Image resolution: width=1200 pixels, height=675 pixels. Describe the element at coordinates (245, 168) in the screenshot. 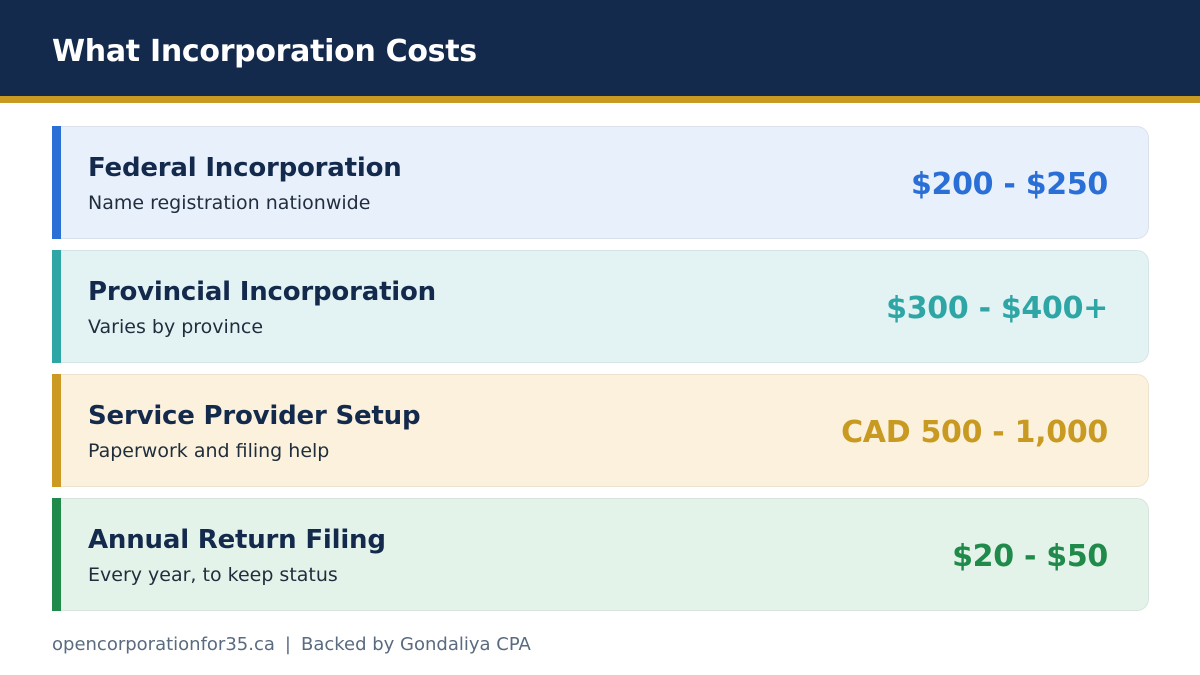

I see `card-title: Federal Incorporation` at that location.